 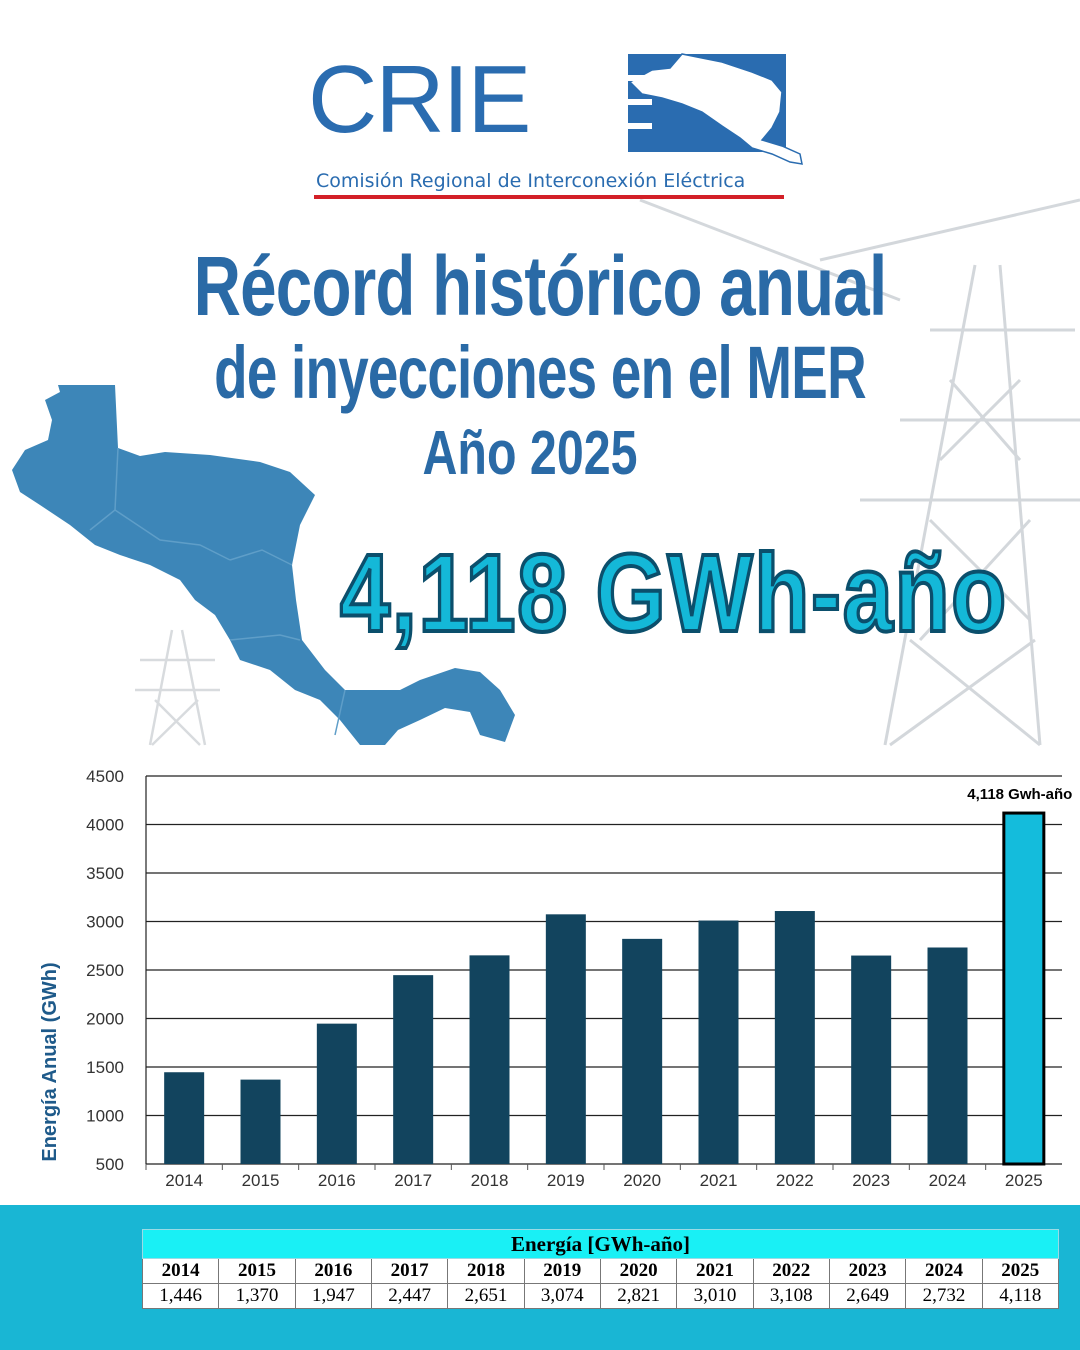 I want to click on bar-2021, so click(x=718, y=1042).